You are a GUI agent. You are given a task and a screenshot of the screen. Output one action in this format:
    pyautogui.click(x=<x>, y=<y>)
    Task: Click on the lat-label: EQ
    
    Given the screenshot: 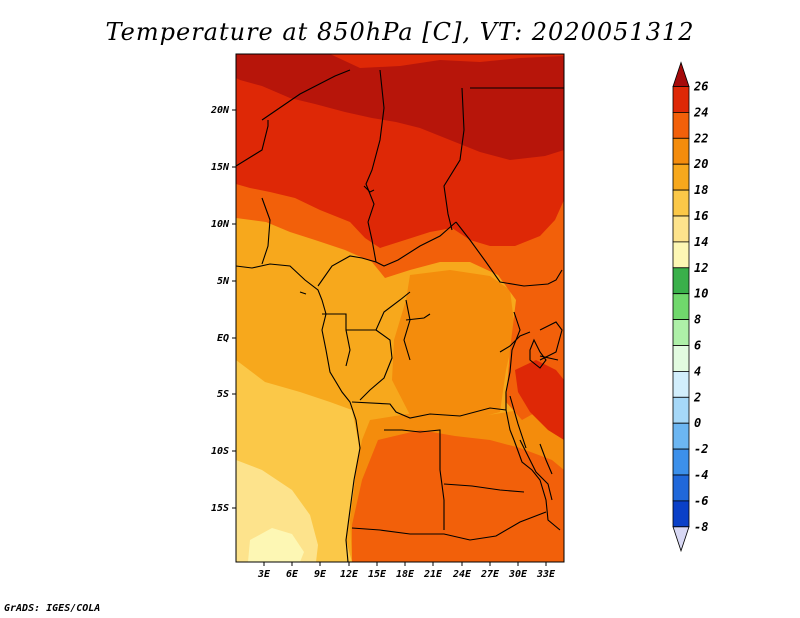 What is the action you would take?
    pyautogui.click(x=223, y=338)
    